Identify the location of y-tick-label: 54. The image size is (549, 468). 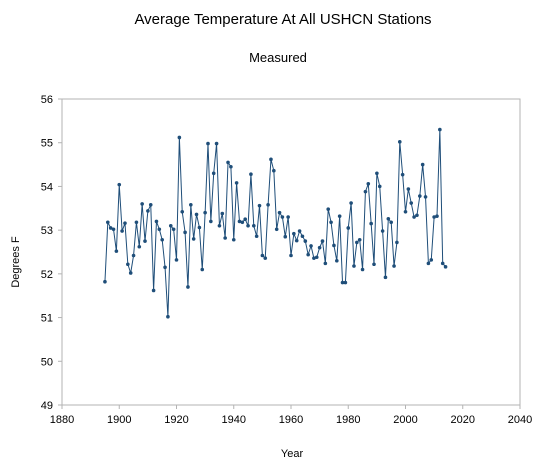
(47, 187).